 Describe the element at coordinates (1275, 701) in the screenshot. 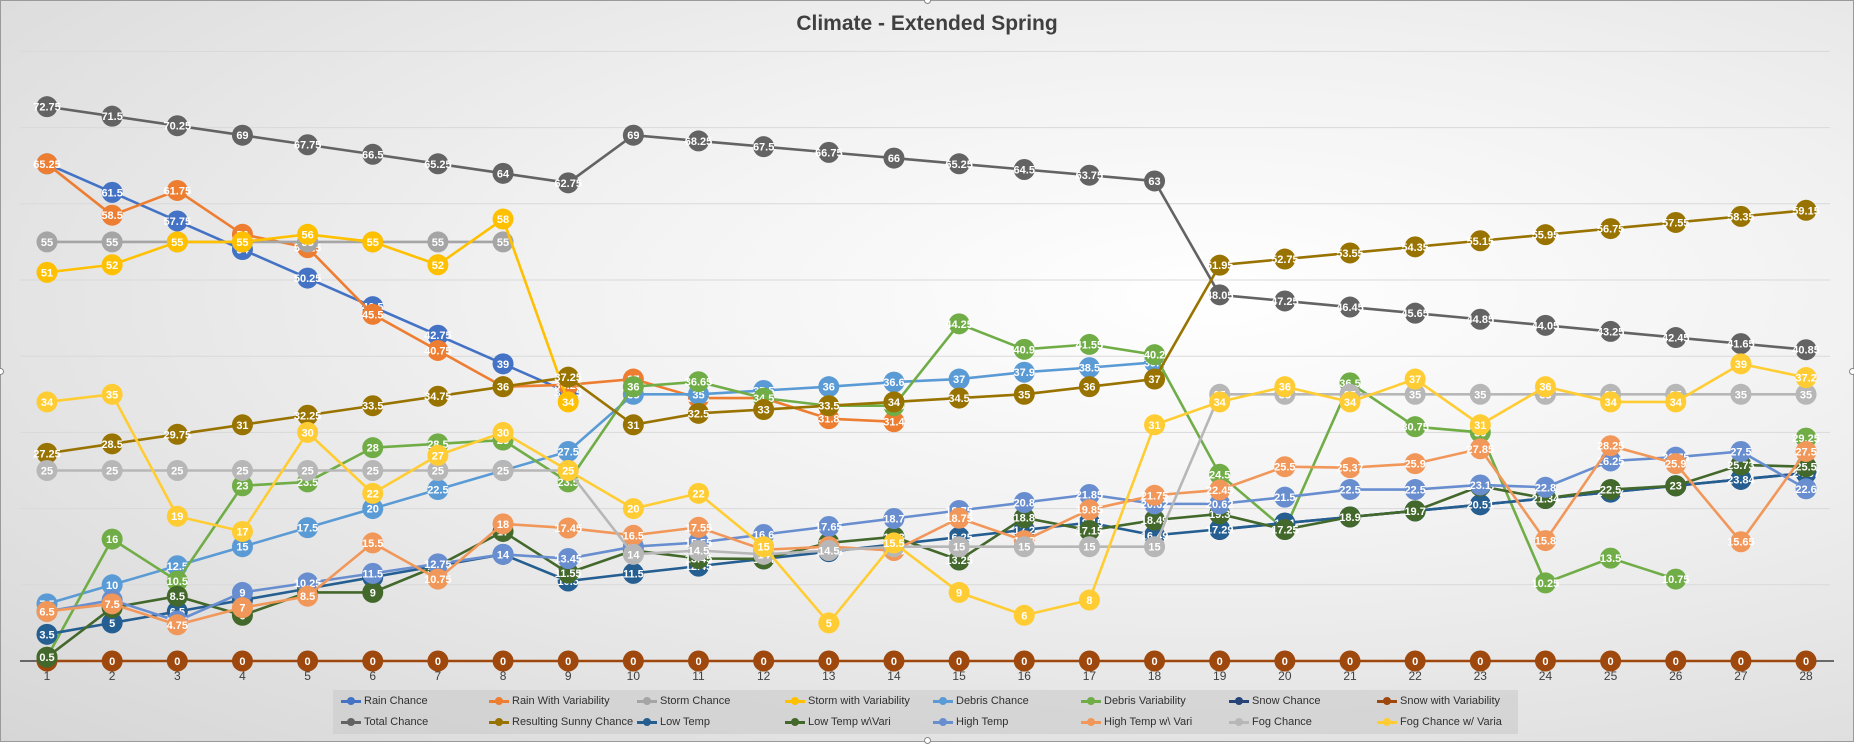

I see `legend-item: Snow Chance` at that location.